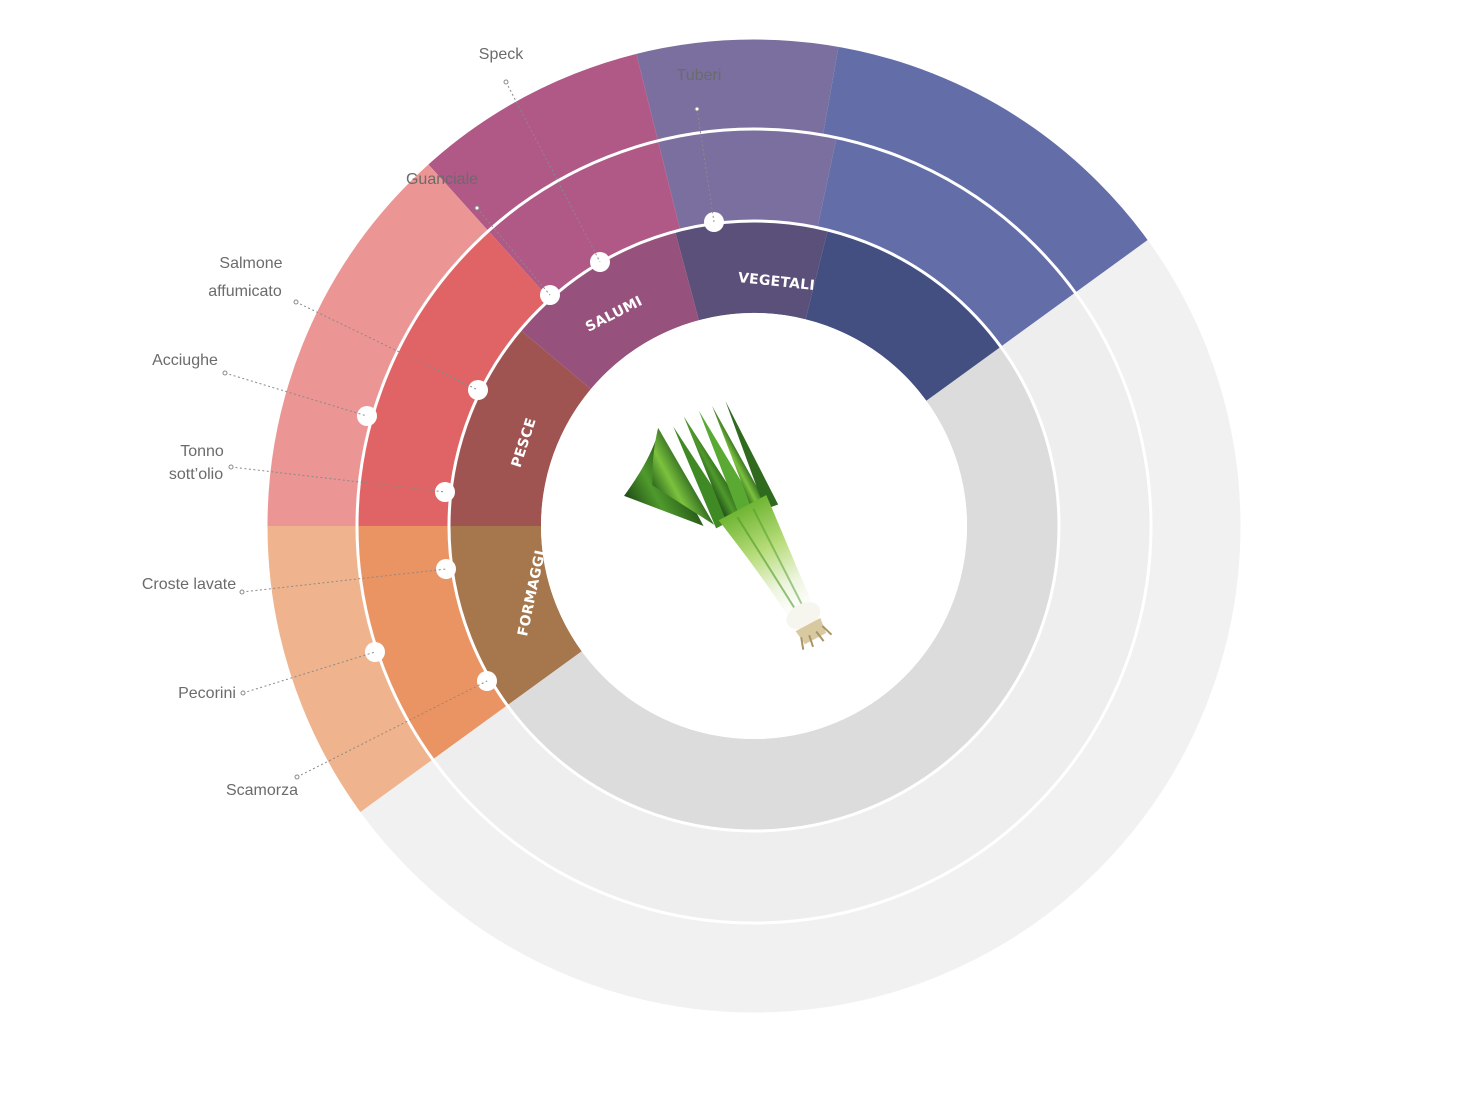  I want to click on sector-formaggi-outer, so click(349, 669).